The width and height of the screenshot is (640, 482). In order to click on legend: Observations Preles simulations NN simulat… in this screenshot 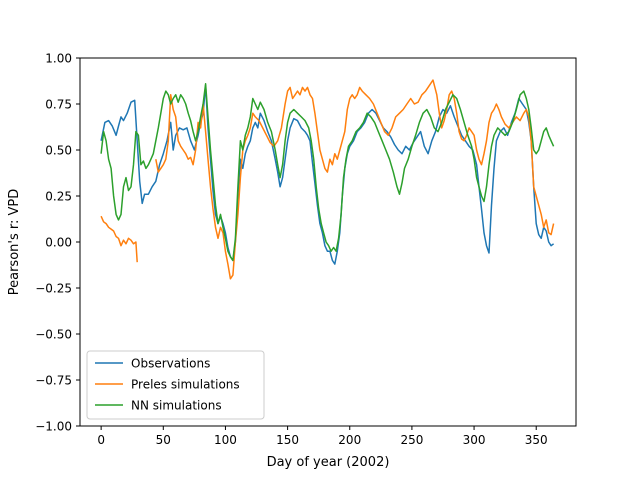, I will do `click(175, 385)`.